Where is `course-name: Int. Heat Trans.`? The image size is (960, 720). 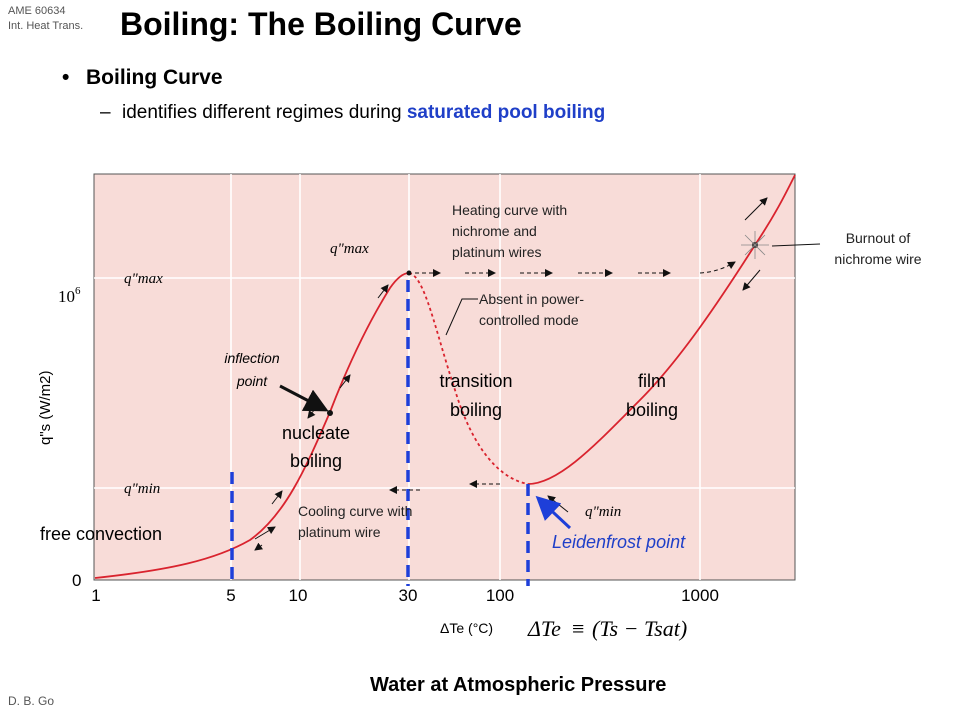 course-name: Int. Heat Trans. is located at coordinates (46, 26).